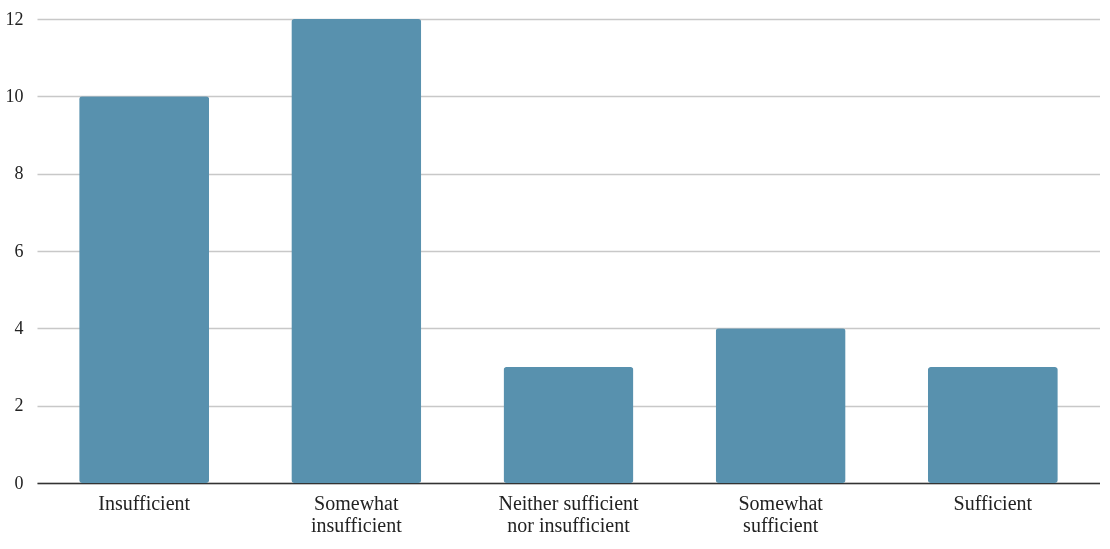 The width and height of the screenshot is (1110, 549). I want to click on y-tick-label: 0, so click(19, 482).